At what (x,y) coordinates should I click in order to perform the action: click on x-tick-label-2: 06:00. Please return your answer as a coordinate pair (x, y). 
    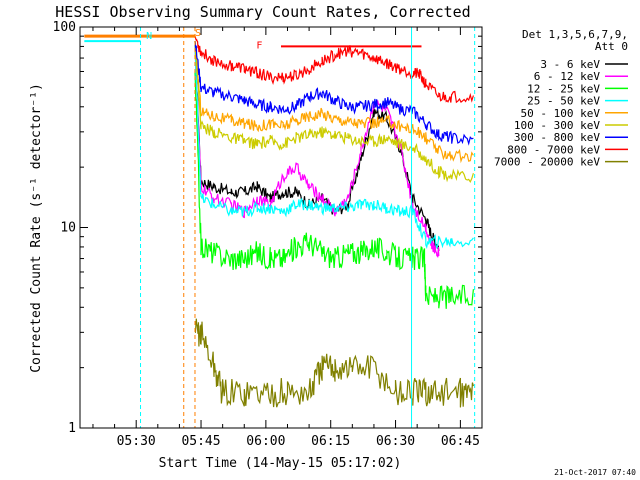
    Looking at the image, I should click on (265, 441).